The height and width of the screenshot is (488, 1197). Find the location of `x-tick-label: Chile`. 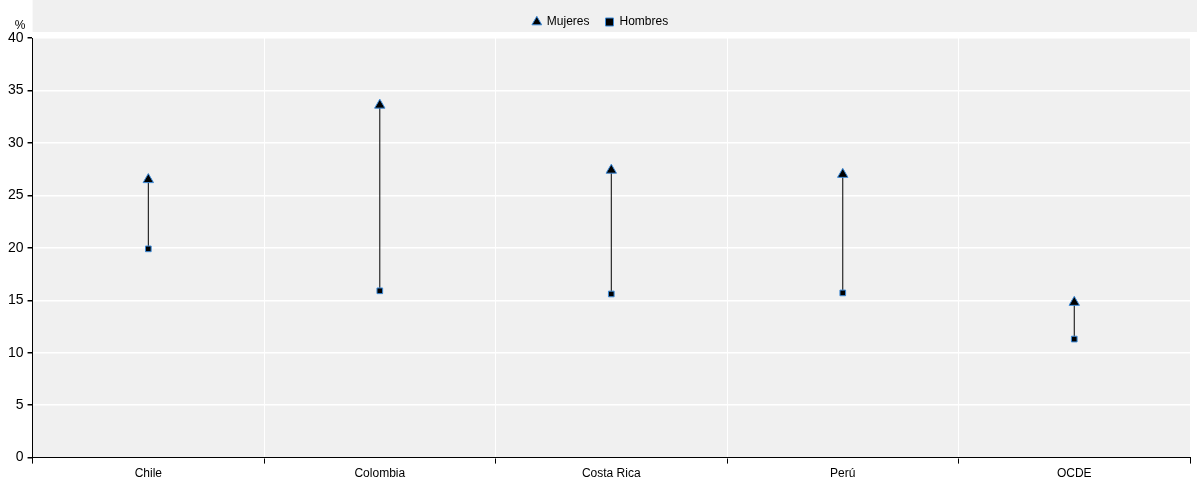

x-tick-label: Chile is located at coordinates (148, 473).